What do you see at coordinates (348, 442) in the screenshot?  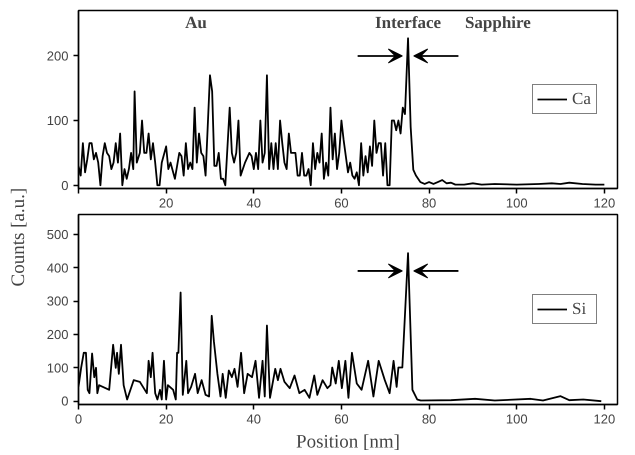 I see `x-axis-title: Position [nm]` at bounding box center [348, 442].